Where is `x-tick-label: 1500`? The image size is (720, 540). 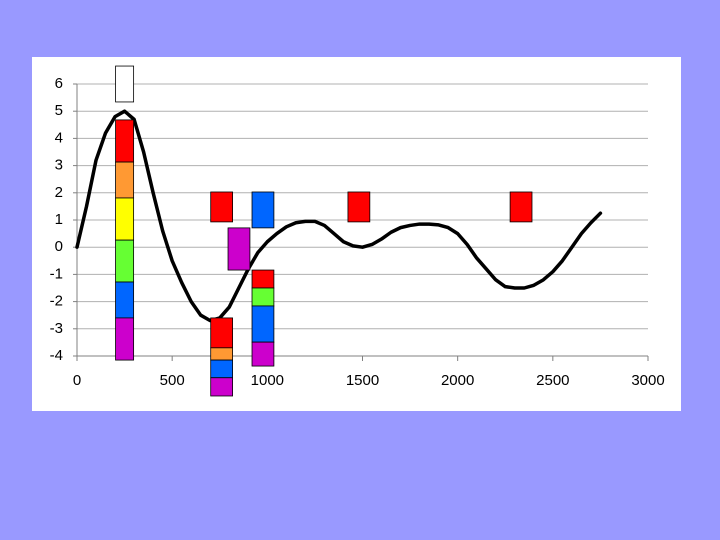 x-tick-label: 1500 is located at coordinates (362, 380).